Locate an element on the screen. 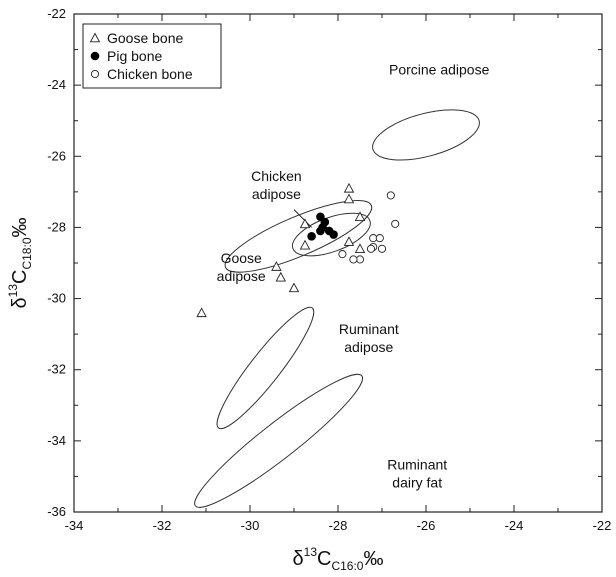 Image resolution: width=616 pixels, height=577 pixels. region-label-line: Porcine adipose is located at coordinates (439, 69).